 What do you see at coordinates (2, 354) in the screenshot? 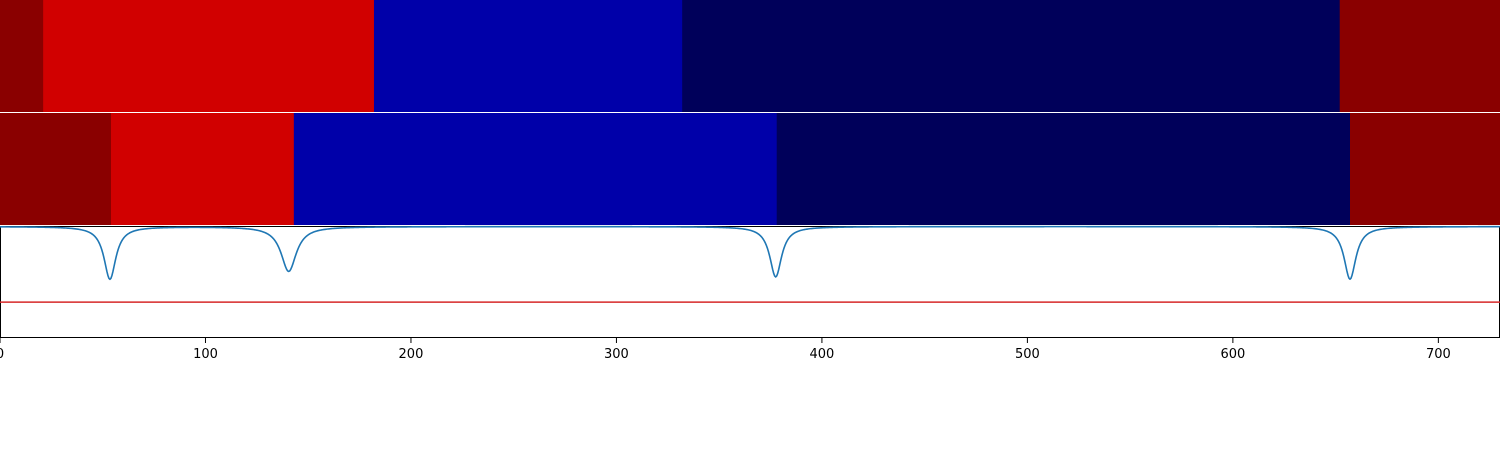
I see `x-tick-label: 0` at bounding box center [2, 354].